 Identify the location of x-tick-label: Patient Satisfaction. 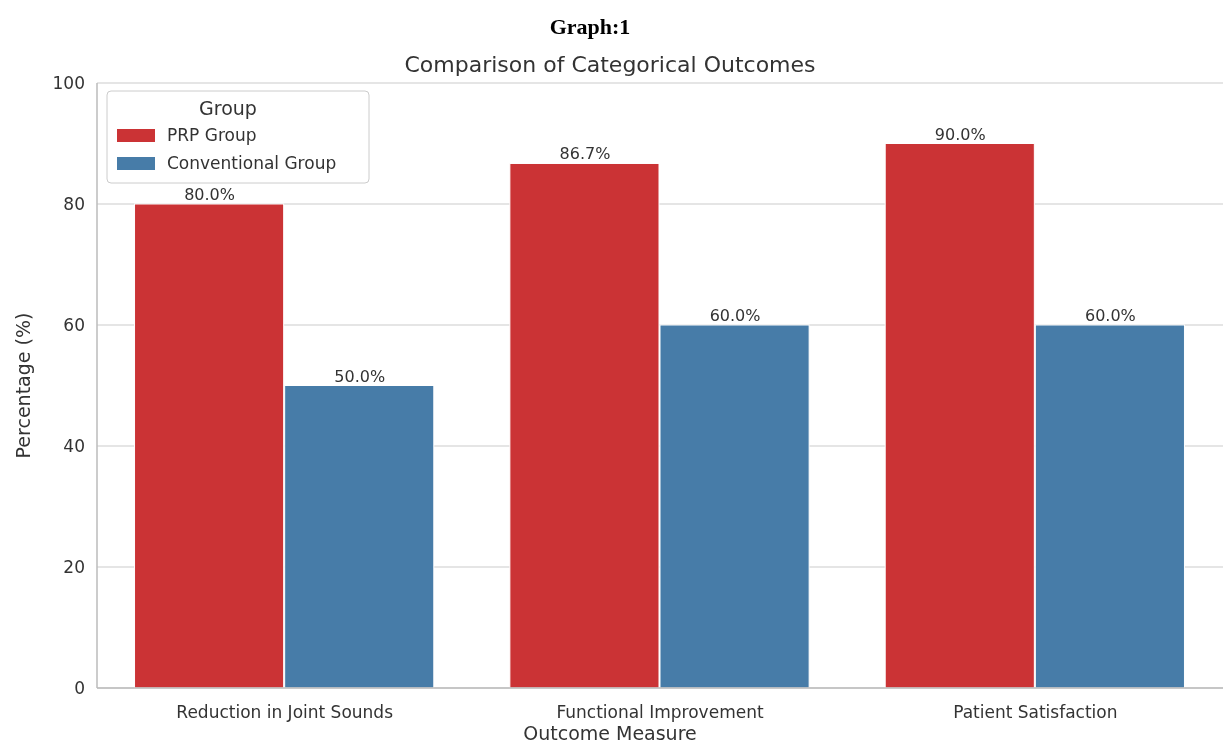
(1035, 712).